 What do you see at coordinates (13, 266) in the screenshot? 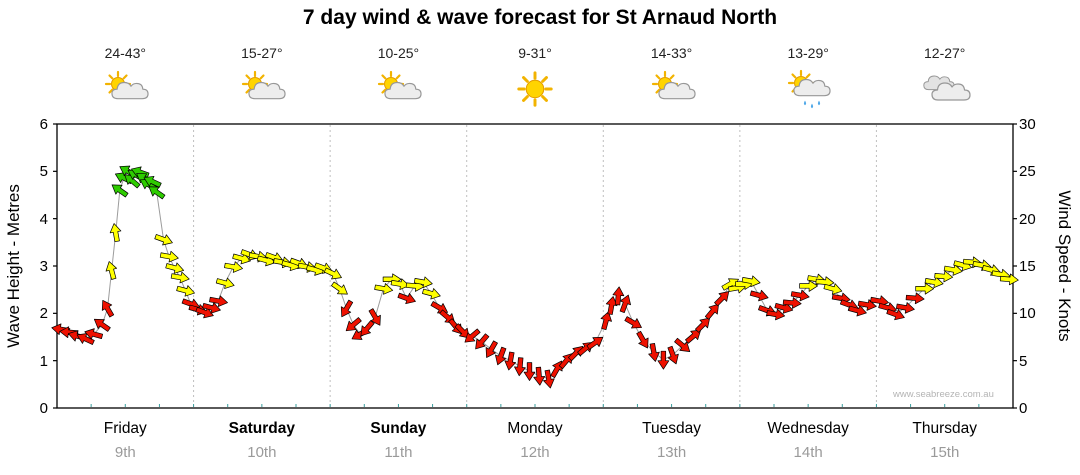
I see `left-axis-label: Wave Height - Metres` at bounding box center [13, 266].